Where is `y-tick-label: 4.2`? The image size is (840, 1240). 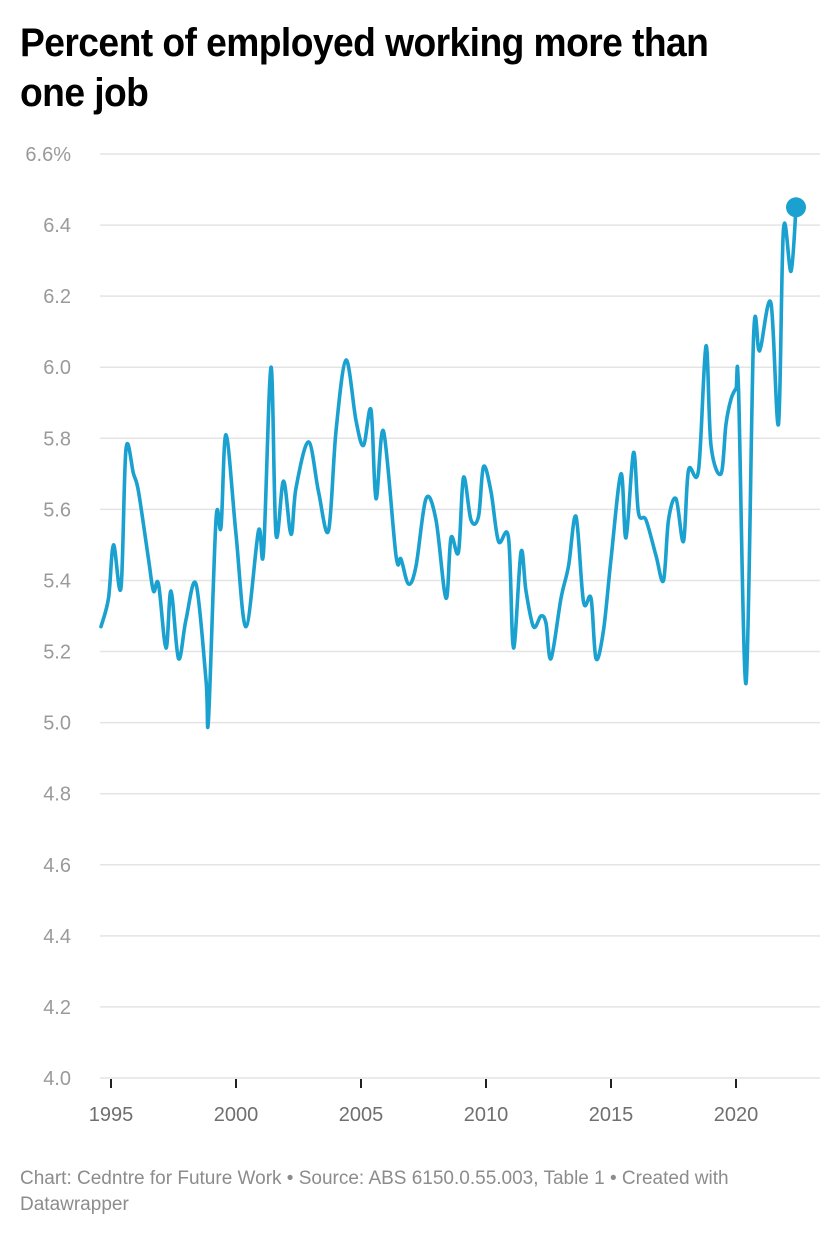 y-tick-label: 4.2 is located at coordinates (57, 1008).